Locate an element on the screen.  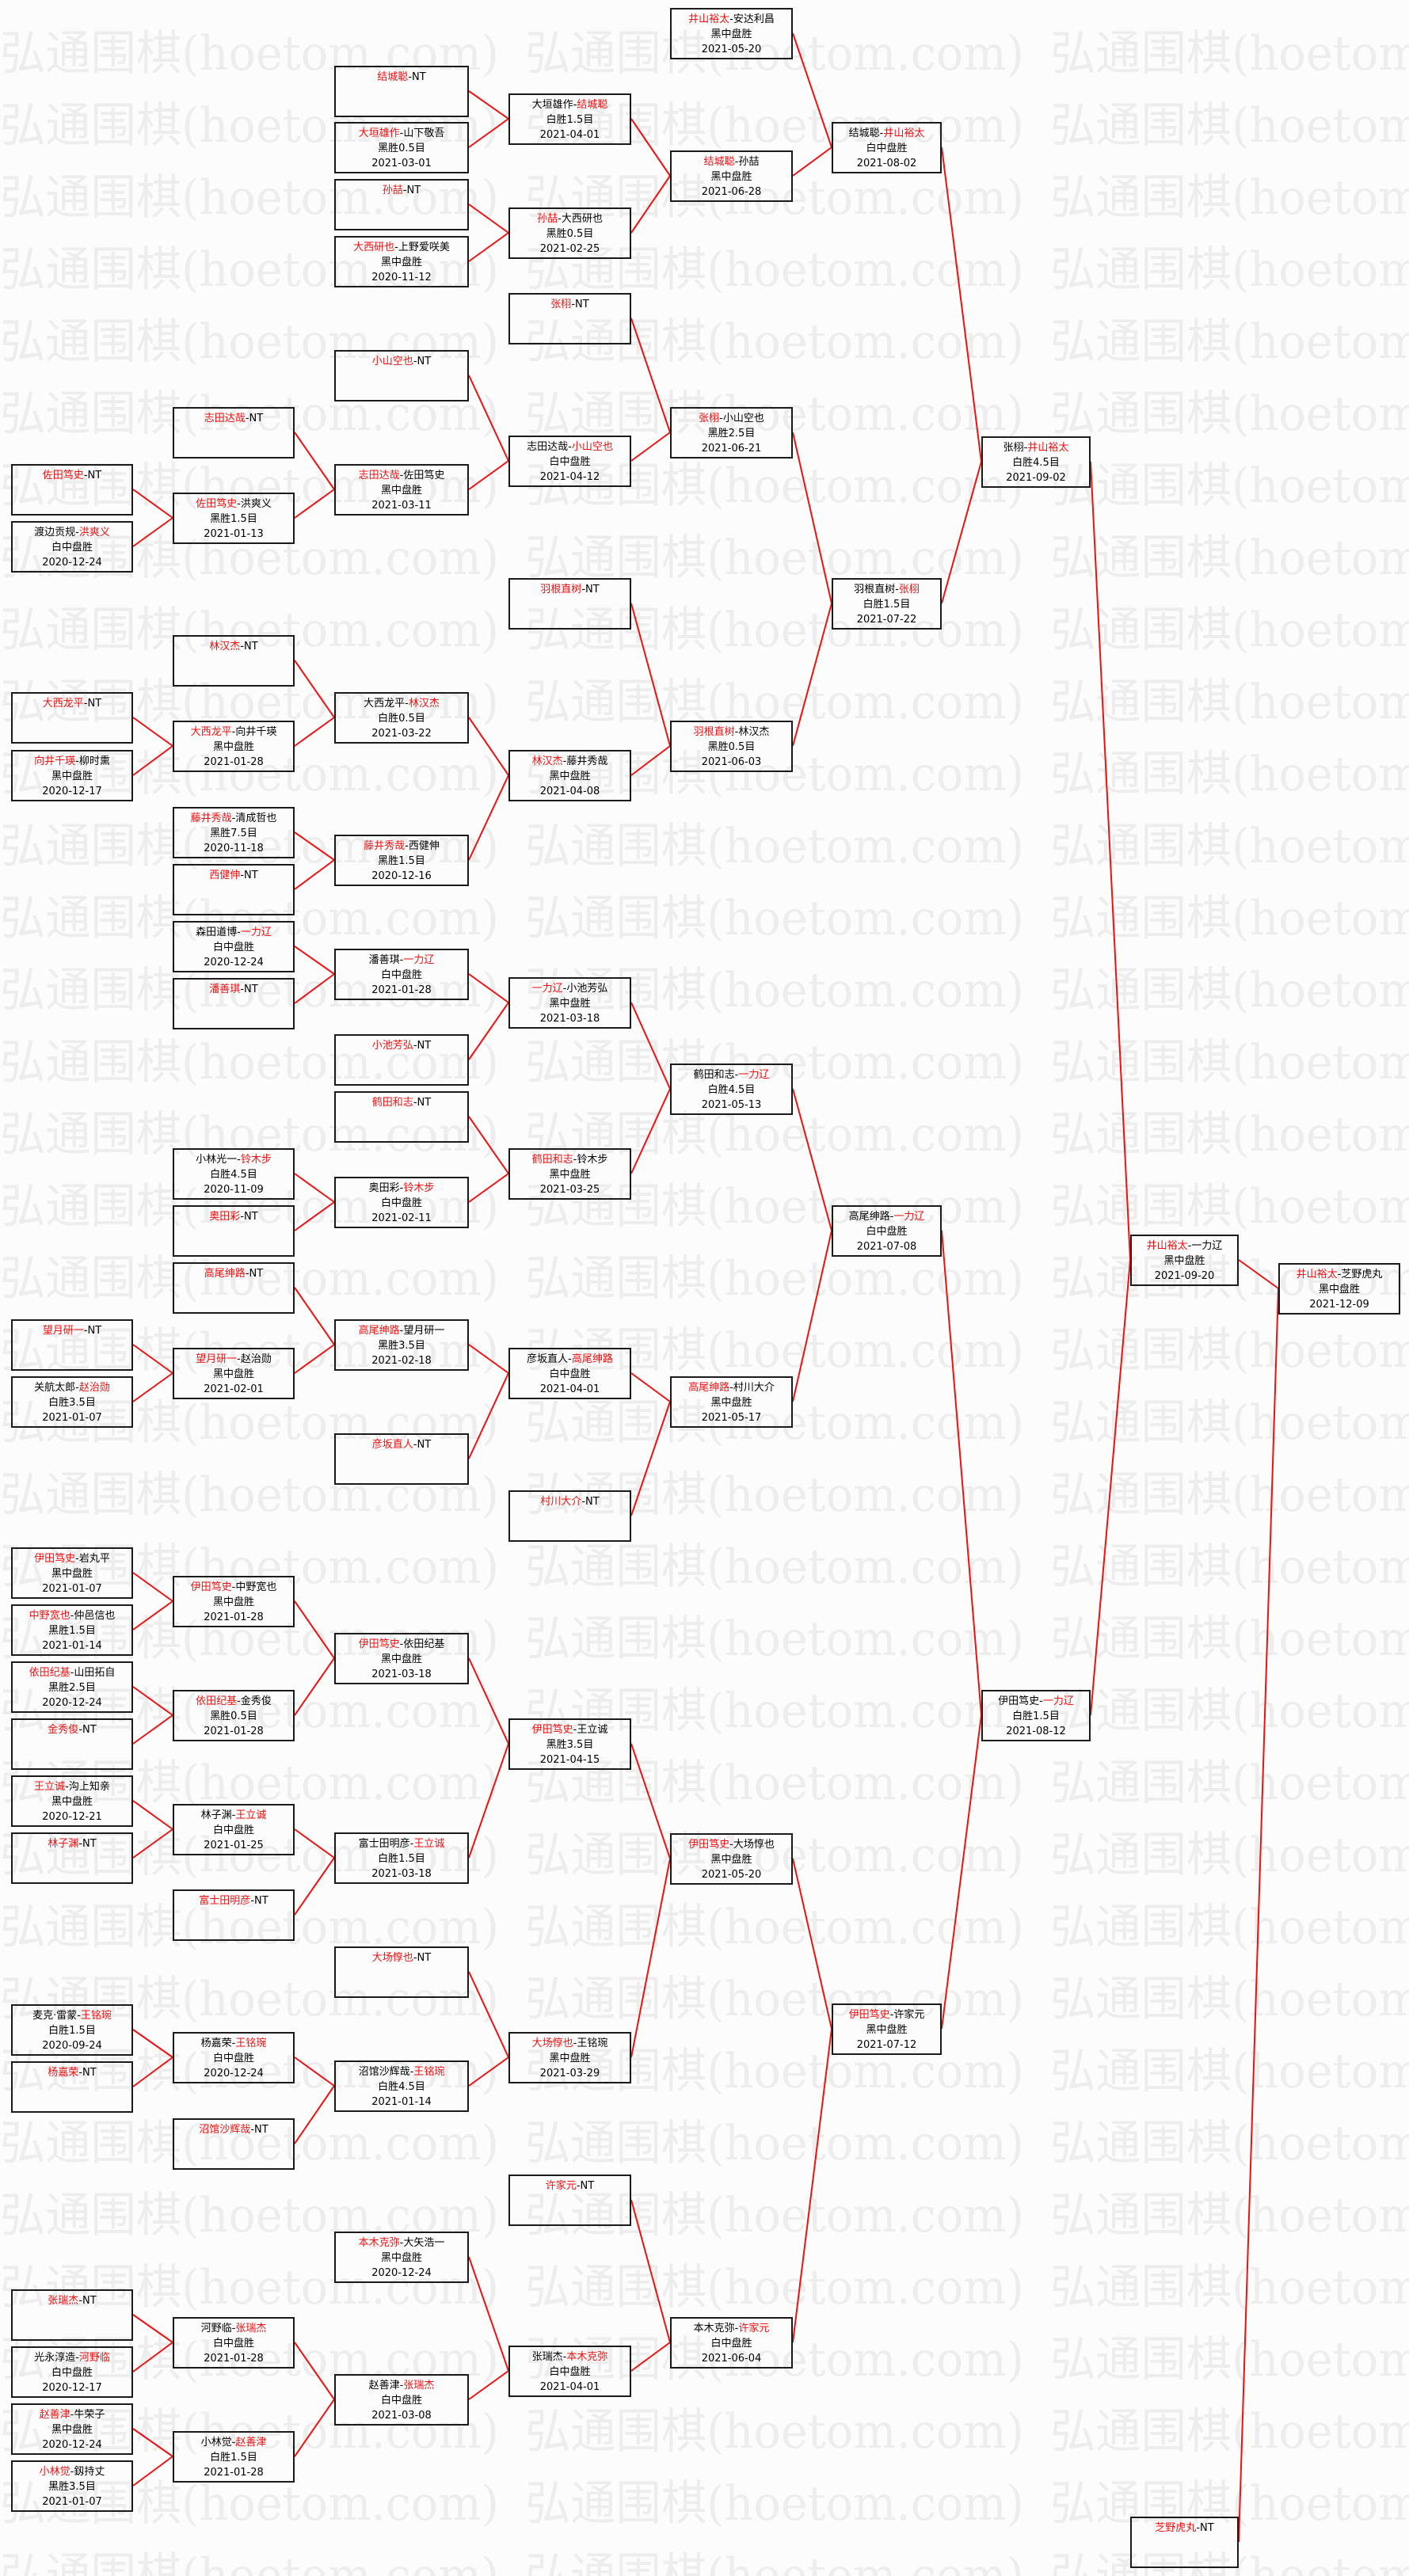
match-box: 杨嘉荣-王铭琬 白中盘胜 2020-12-24 is located at coordinates (234, 2057).